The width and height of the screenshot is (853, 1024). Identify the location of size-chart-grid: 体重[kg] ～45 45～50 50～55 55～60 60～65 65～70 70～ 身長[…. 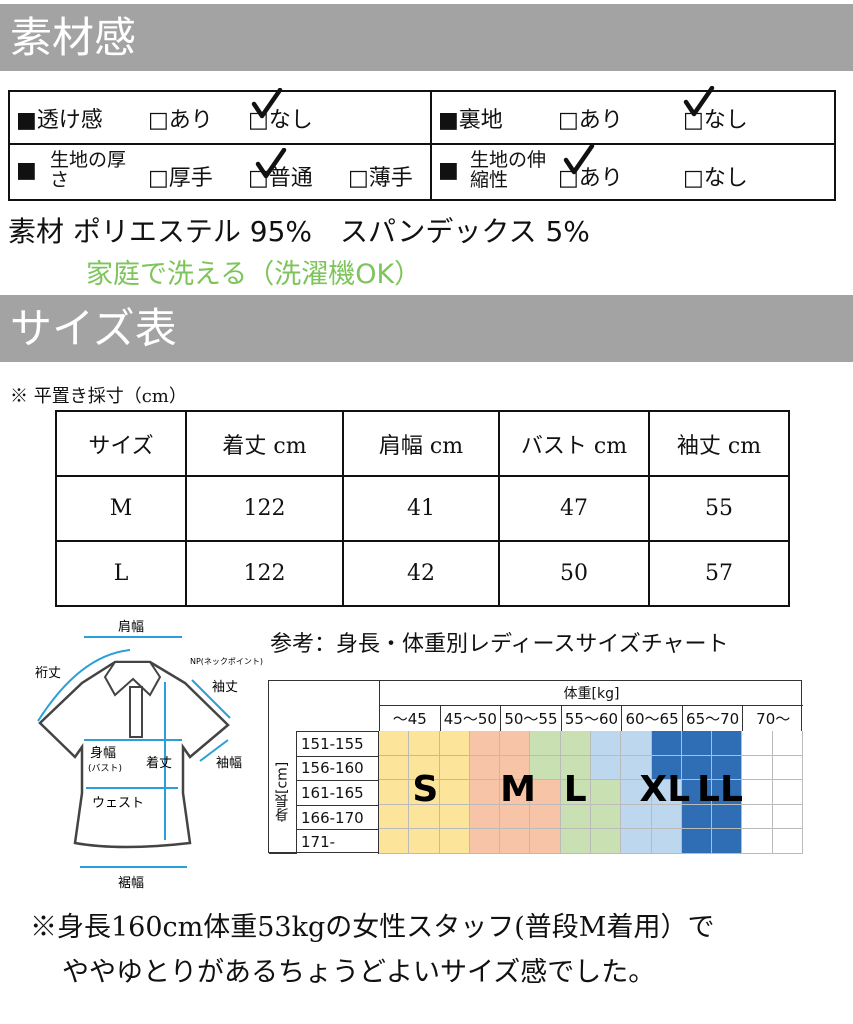
(535, 767).